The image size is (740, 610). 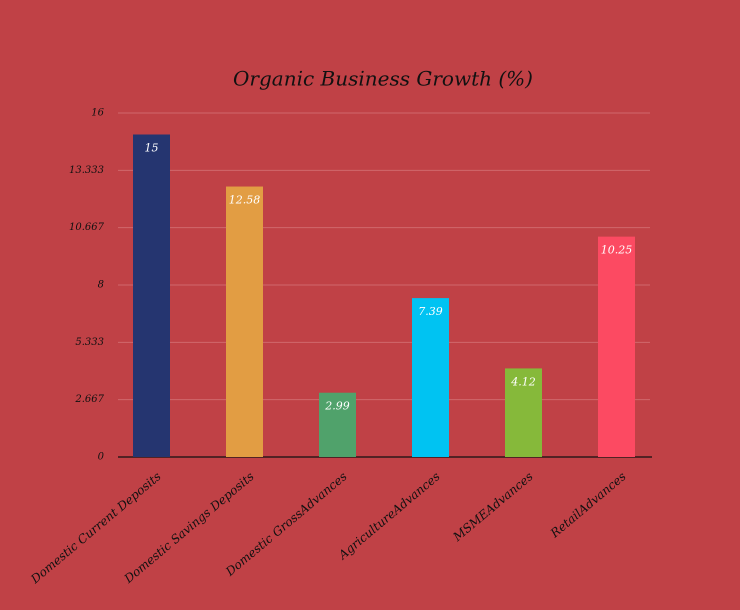 I want to click on y-tick-label: 13.333, so click(x=86, y=170).